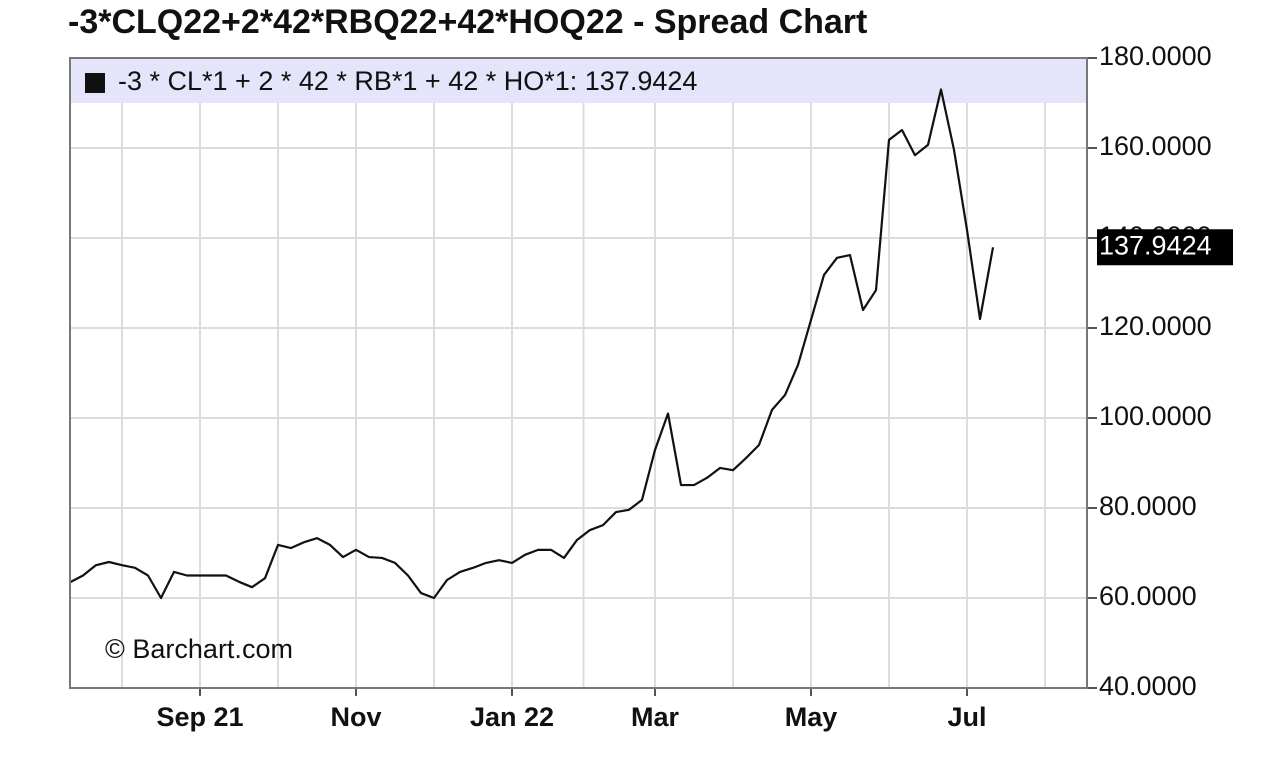 This screenshot has height=759, width=1284. What do you see at coordinates (512, 717) in the screenshot?
I see `x-tick-label: Jan 22` at bounding box center [512, 717].